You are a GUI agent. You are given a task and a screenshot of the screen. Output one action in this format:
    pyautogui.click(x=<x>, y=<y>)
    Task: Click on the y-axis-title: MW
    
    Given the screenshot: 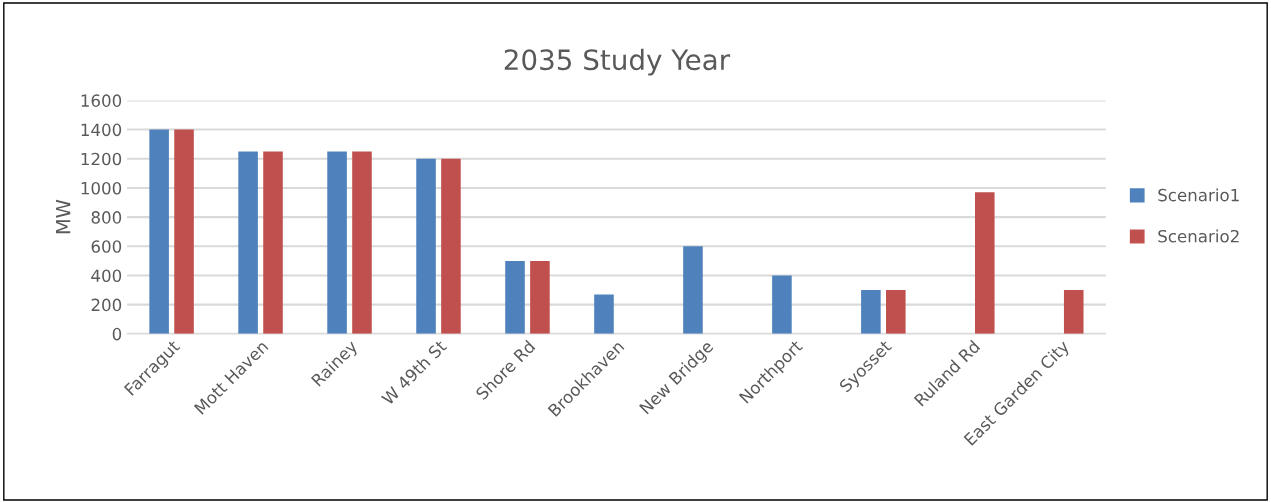 What is the action you would take?
    pyautogui.click(x=63, y=216)
    